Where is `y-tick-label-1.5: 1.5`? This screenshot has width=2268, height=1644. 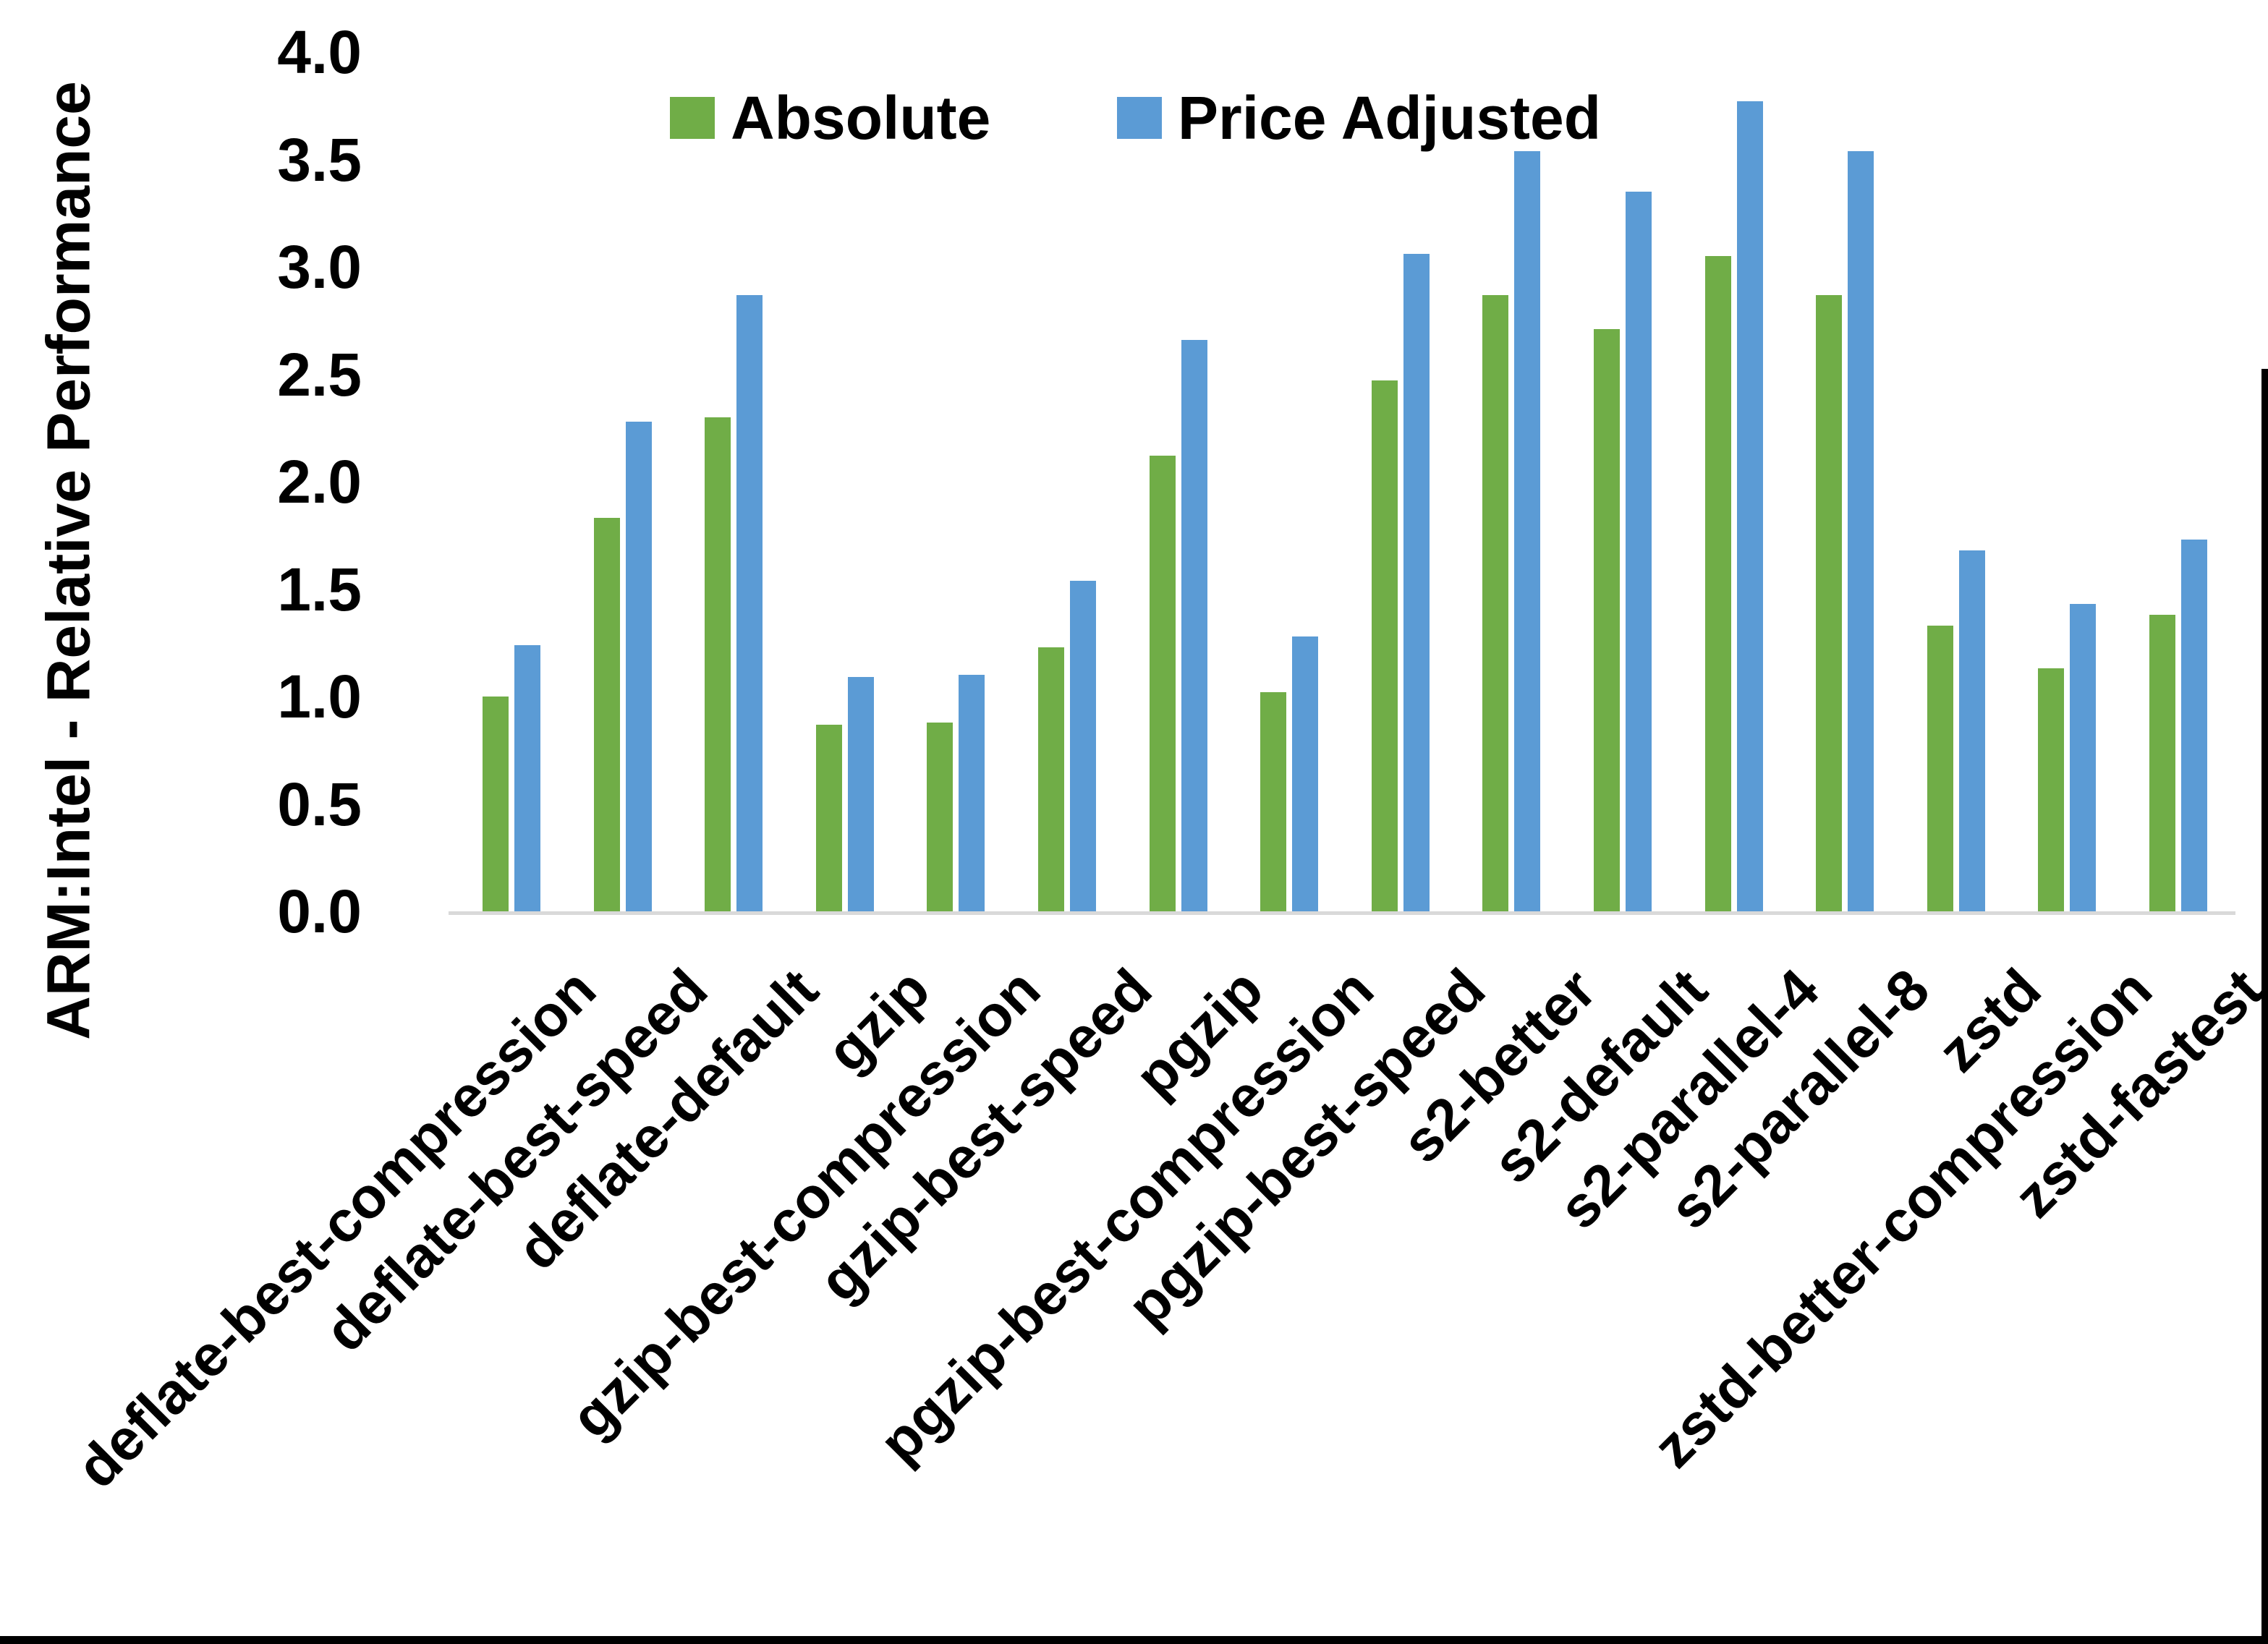
y-tick-label-1.5: 1.5 is located at coordinates (319, 589).